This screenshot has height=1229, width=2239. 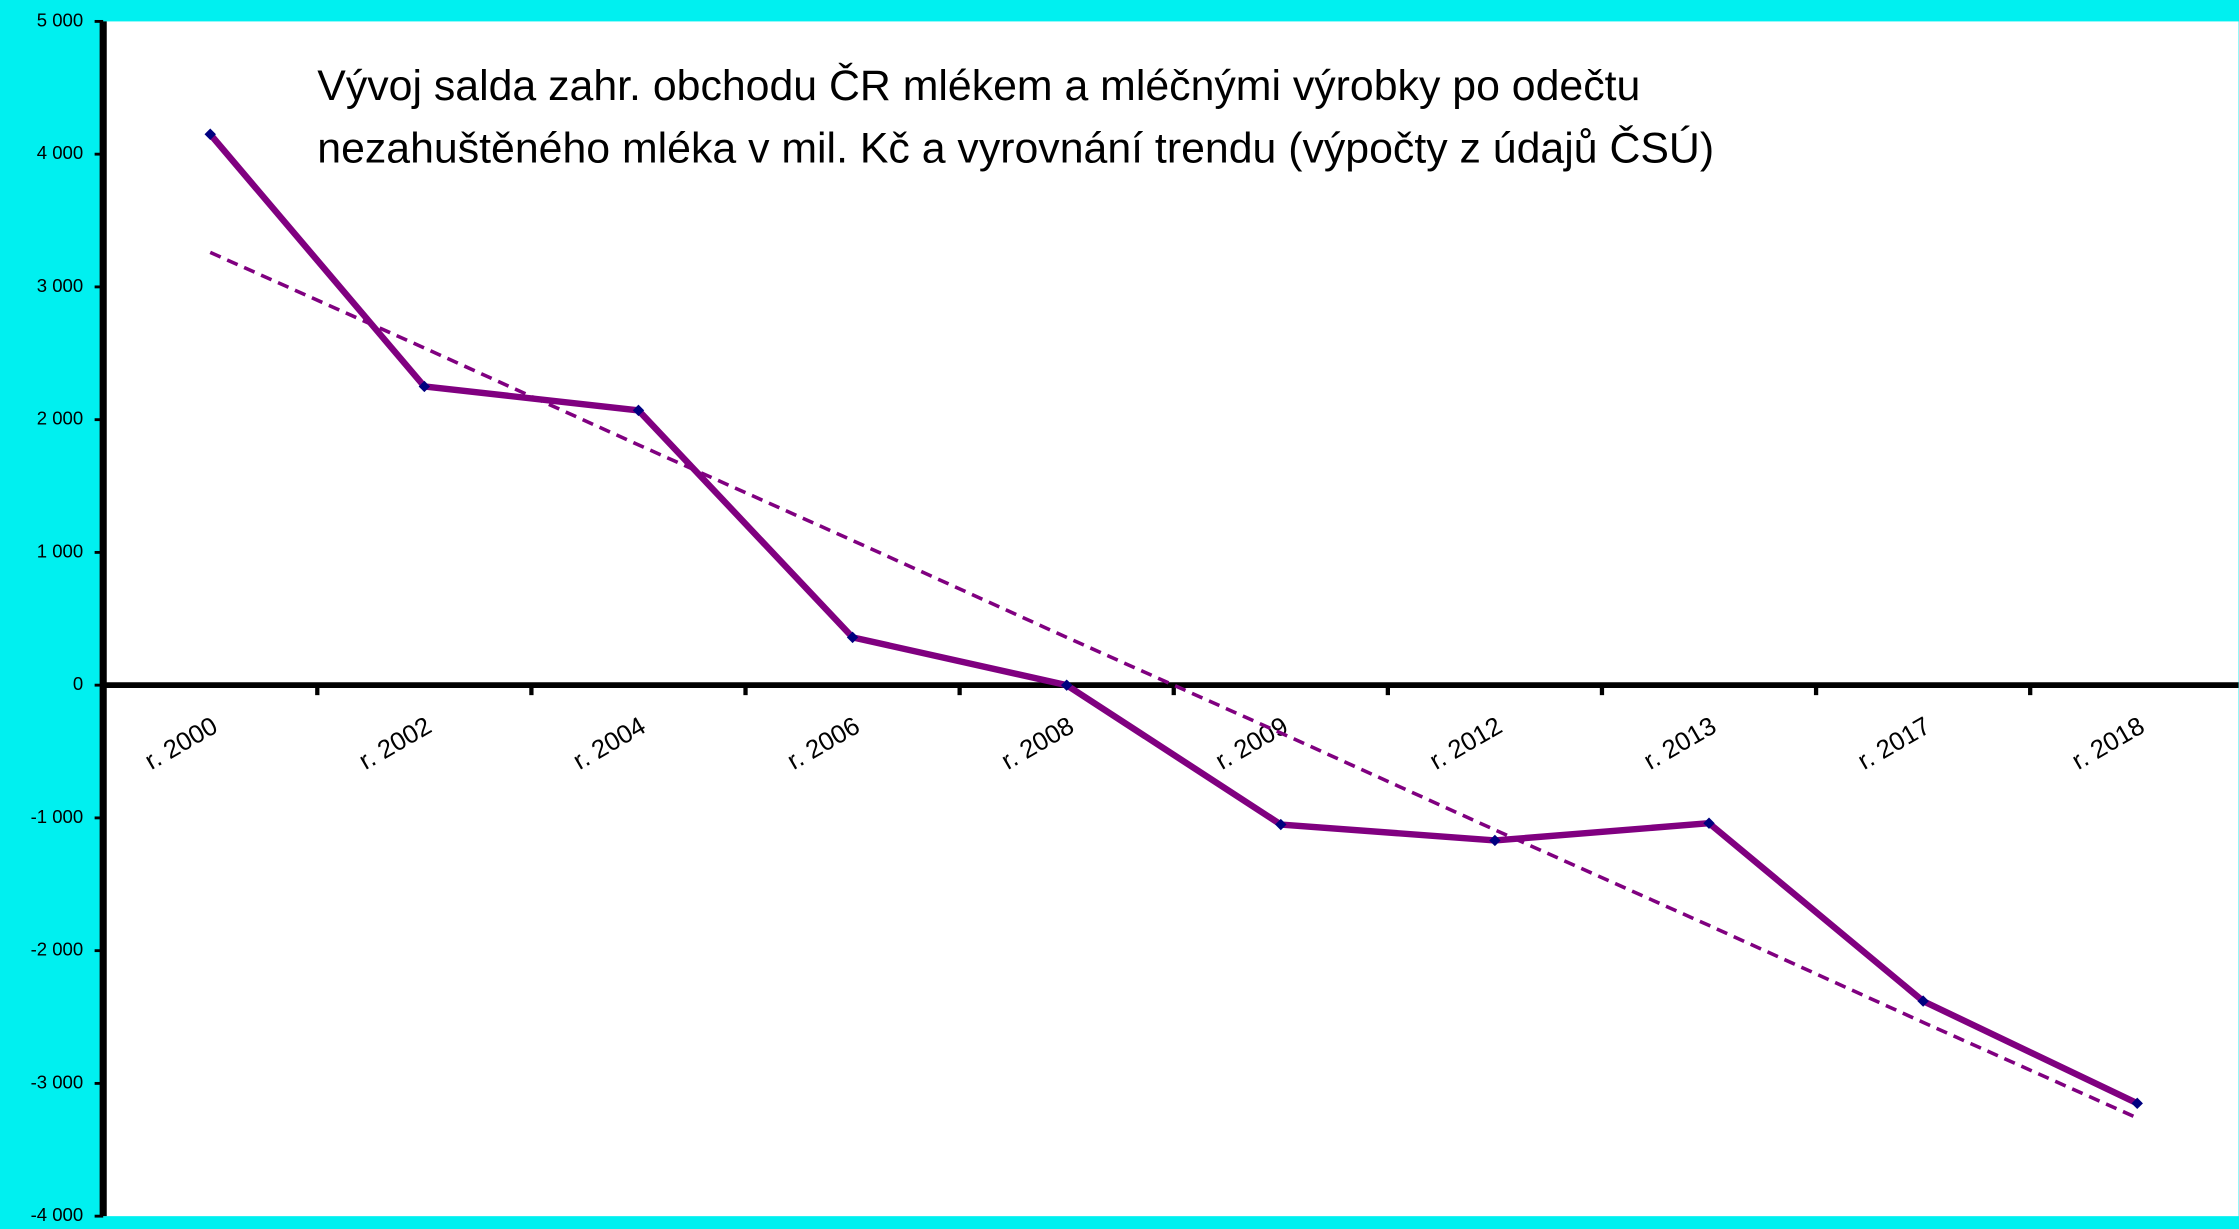 What do you see at coordinates (60, 550) in the screenshot?
I see `y-tick-label: 1 000` at bounding box center [60, 550].